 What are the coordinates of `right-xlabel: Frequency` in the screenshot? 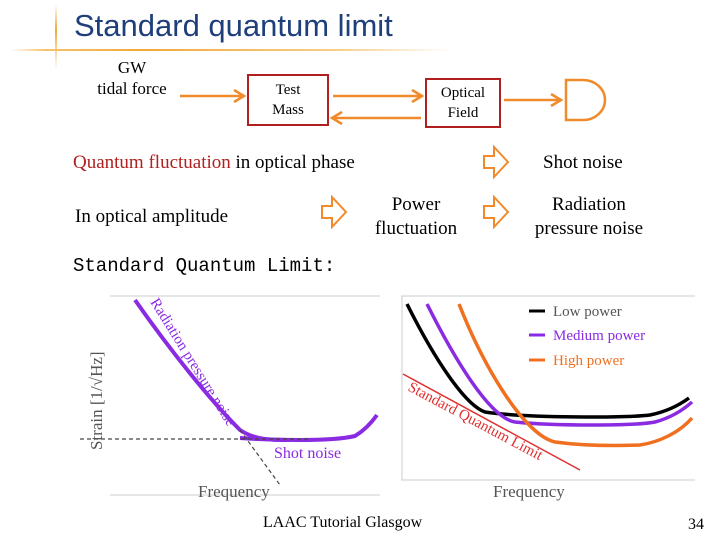 It's located at (529, 491).